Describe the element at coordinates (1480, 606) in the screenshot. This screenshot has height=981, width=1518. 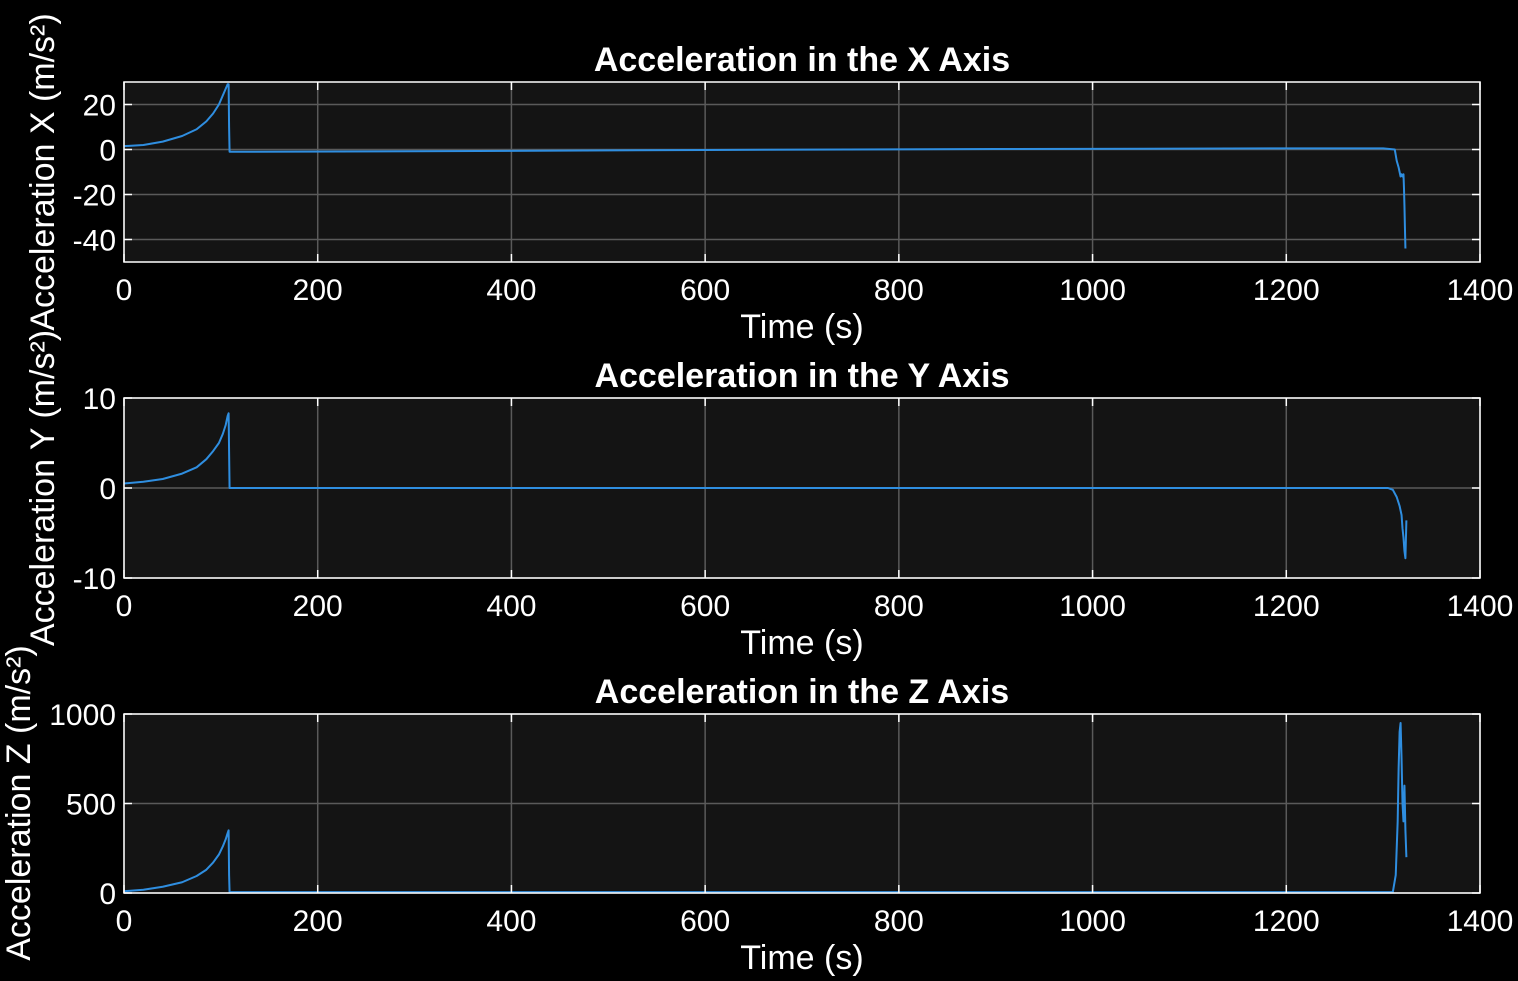
I see `x-tick-label-y: 1400` at that location.